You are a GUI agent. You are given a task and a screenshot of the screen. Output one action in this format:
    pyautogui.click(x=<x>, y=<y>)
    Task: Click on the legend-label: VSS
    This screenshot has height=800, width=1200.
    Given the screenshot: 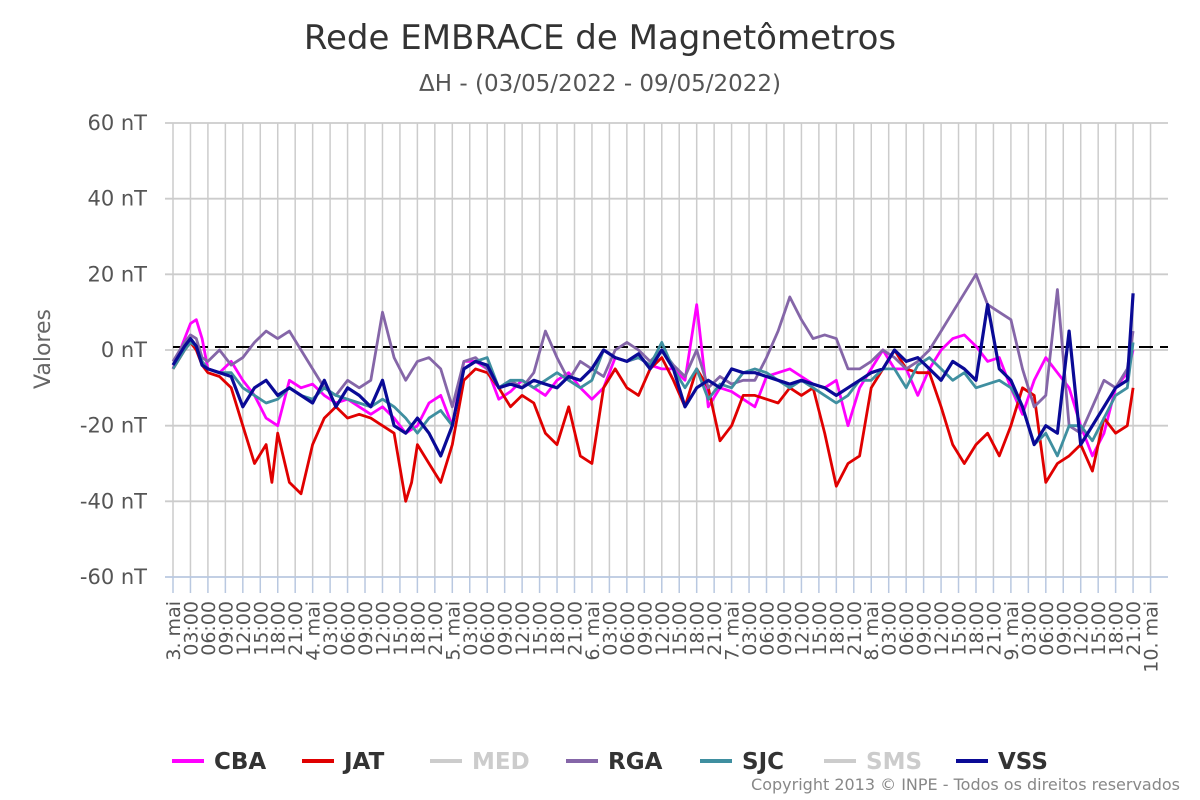 What is the action you would take?
    pyautogui.click(x=1023, y=762)
    